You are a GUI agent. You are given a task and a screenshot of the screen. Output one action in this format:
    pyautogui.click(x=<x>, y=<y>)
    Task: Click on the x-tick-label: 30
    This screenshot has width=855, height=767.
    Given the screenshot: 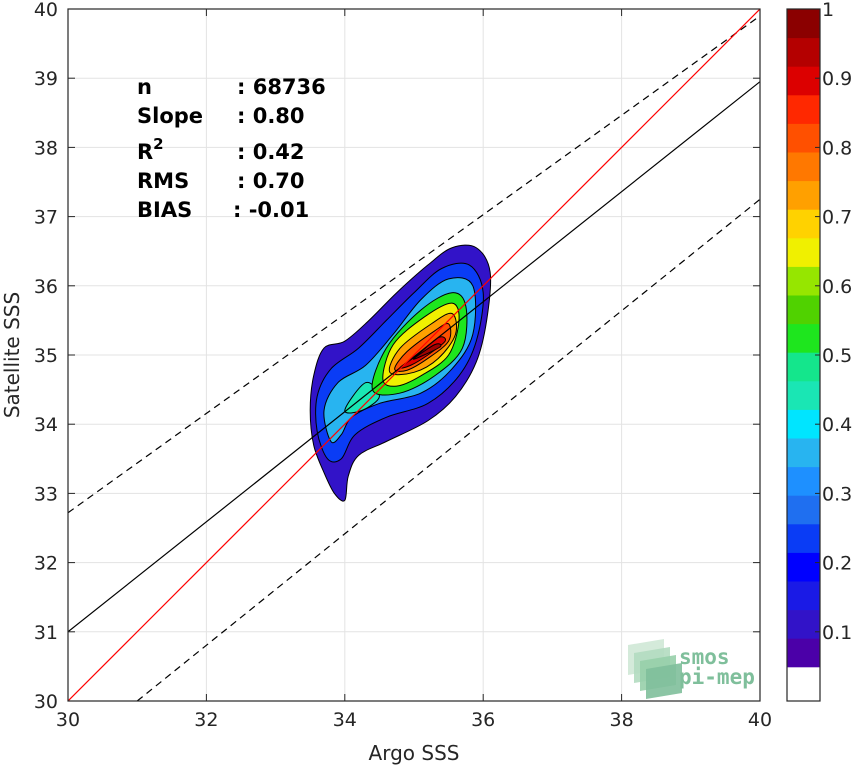 What is the action you would take?
    pyautogui.click(x=68, y=720)
    